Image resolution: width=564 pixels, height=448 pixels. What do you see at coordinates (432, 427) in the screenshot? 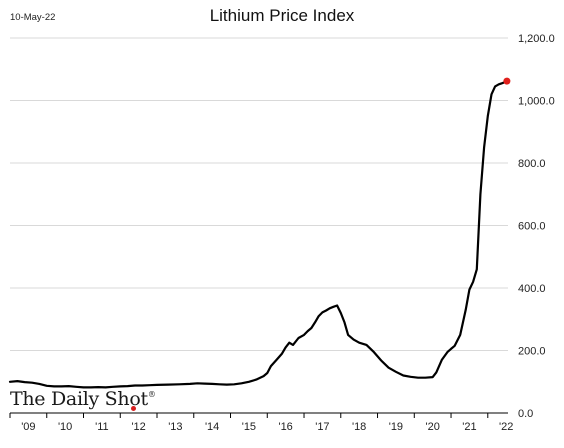
I see `x-tick-label: '20` at bounding box center [432, 427].